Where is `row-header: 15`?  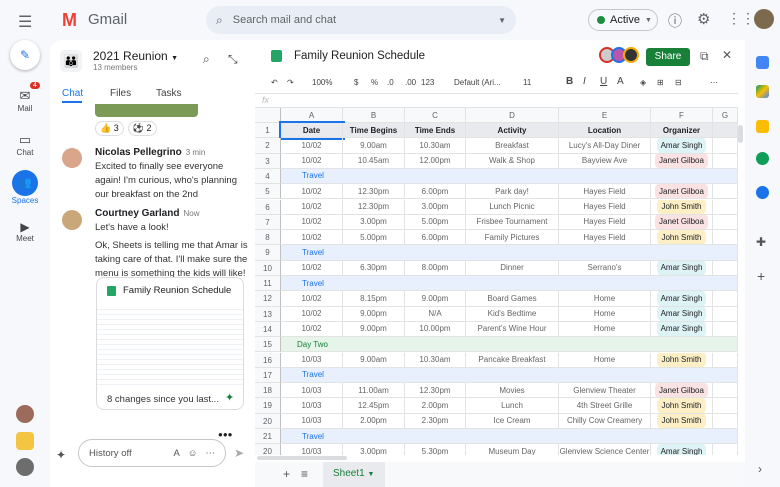 row-header: 15 is located at coordinates (268, 345).